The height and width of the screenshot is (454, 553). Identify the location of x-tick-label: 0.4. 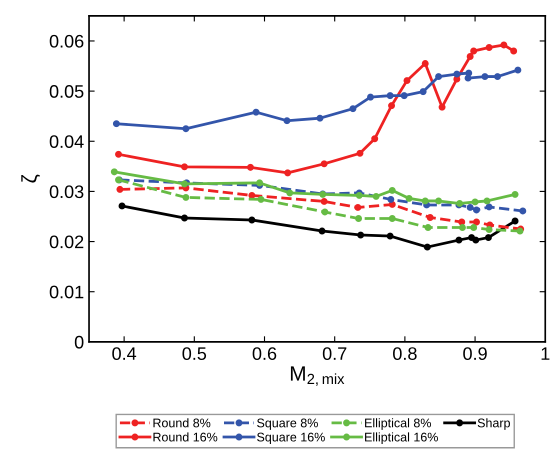
(124, 353).